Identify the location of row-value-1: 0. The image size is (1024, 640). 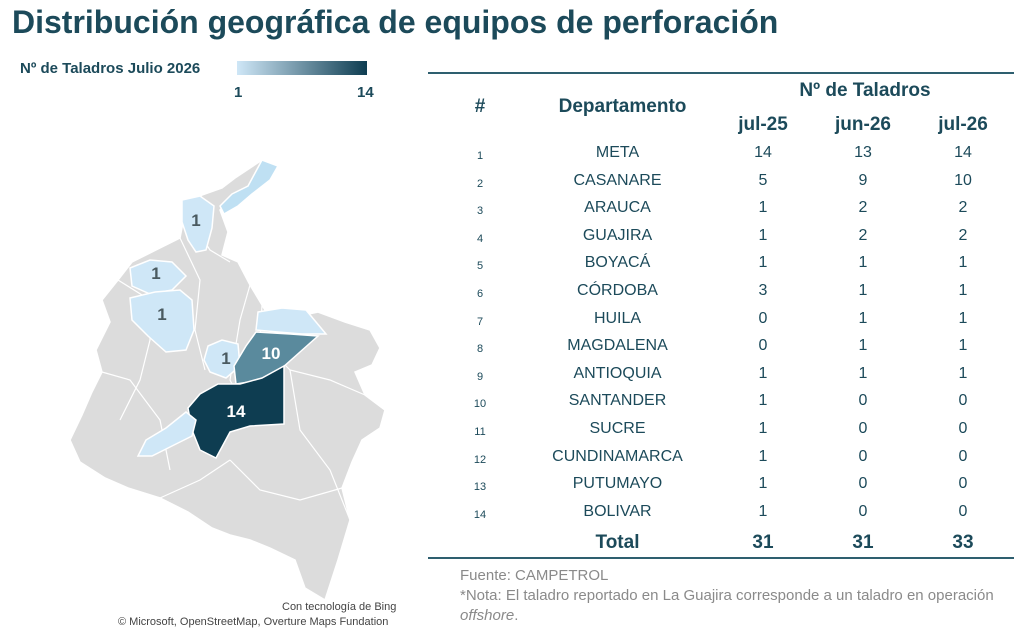
(763, 346).